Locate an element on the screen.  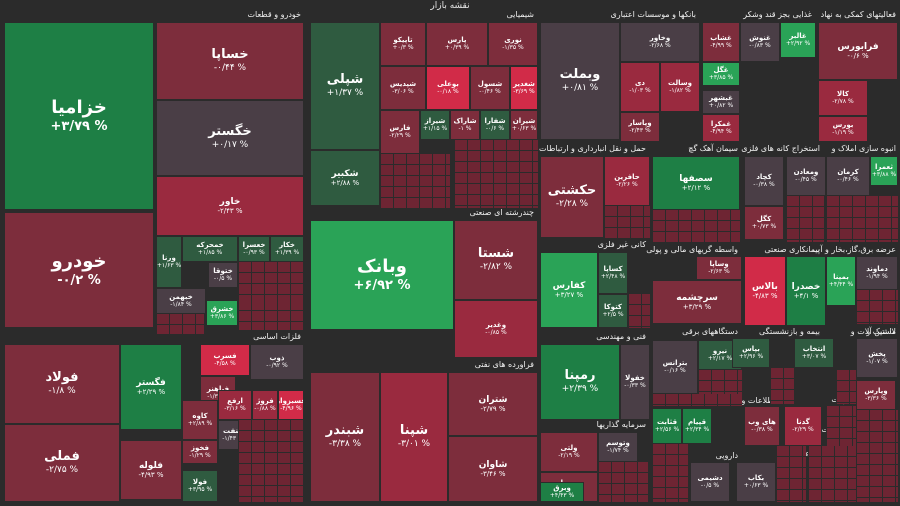
stock-tile: شیران +۰/۶۳ % is located at coordinates (524, 125).